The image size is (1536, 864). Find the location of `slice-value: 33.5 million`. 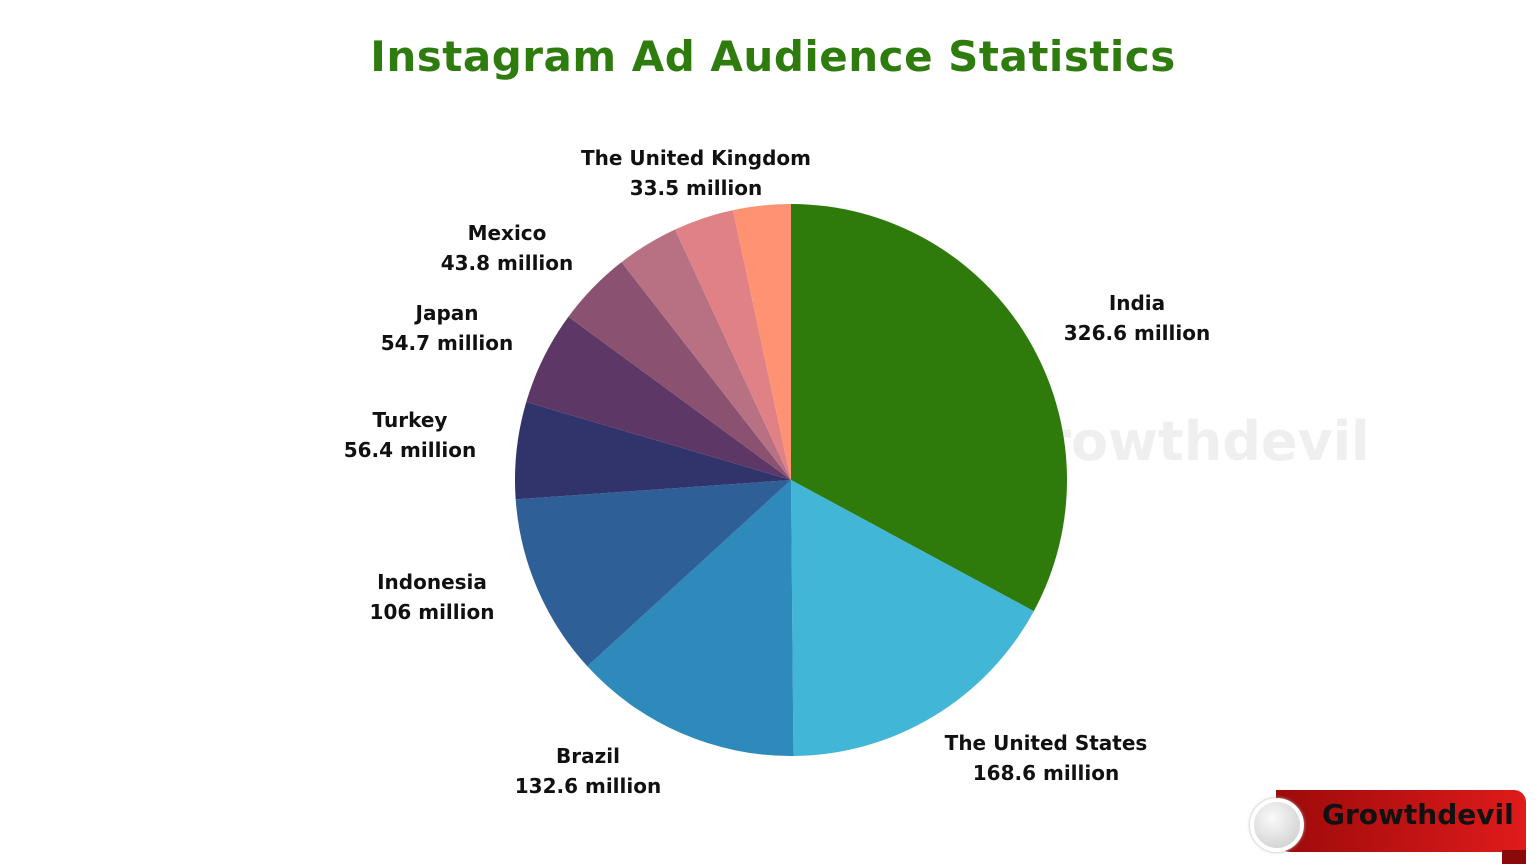

slice-value: 33.5 million is located at coordinates (696, 188).